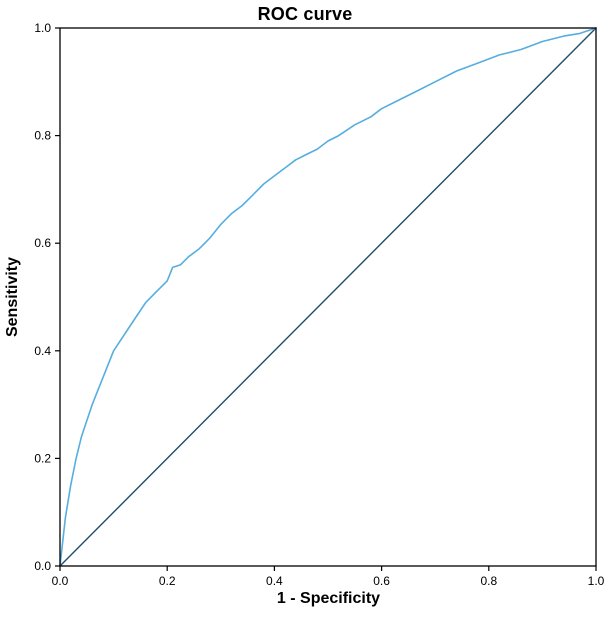 Image resolution: width=610 pixels, height=624 pixels. Describe the element at coordinates (305, 14) in the screenshot. I see `chart-title: ROC curve` at that location.